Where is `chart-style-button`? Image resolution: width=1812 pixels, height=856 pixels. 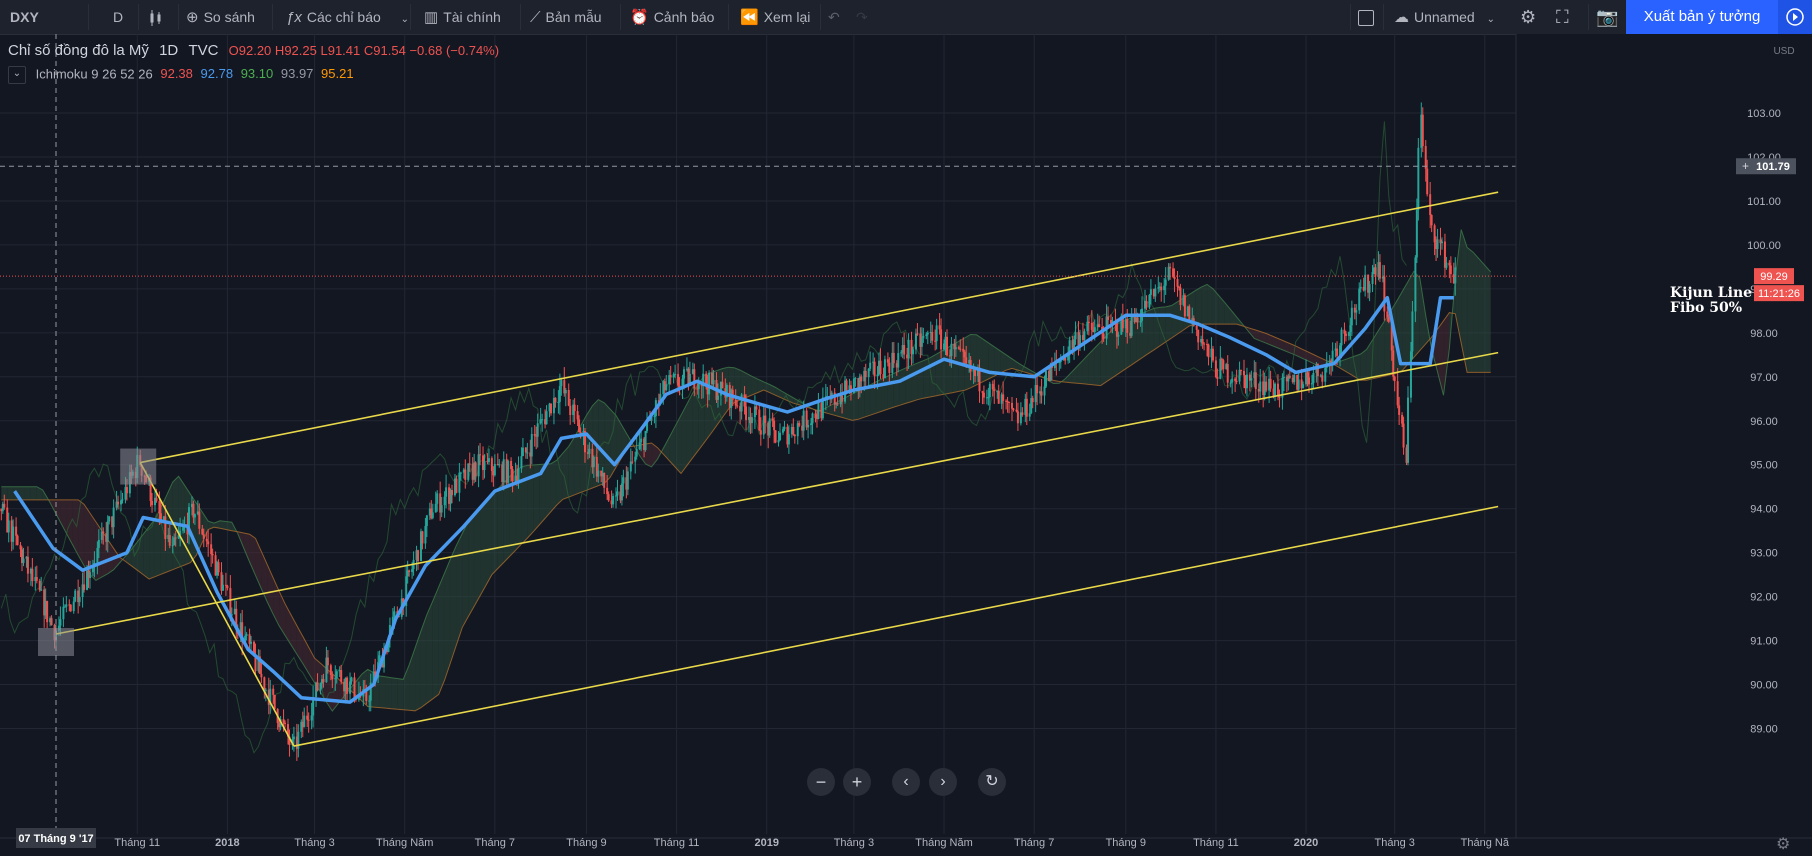 chart-style-button is located at coordinates (156, 17).